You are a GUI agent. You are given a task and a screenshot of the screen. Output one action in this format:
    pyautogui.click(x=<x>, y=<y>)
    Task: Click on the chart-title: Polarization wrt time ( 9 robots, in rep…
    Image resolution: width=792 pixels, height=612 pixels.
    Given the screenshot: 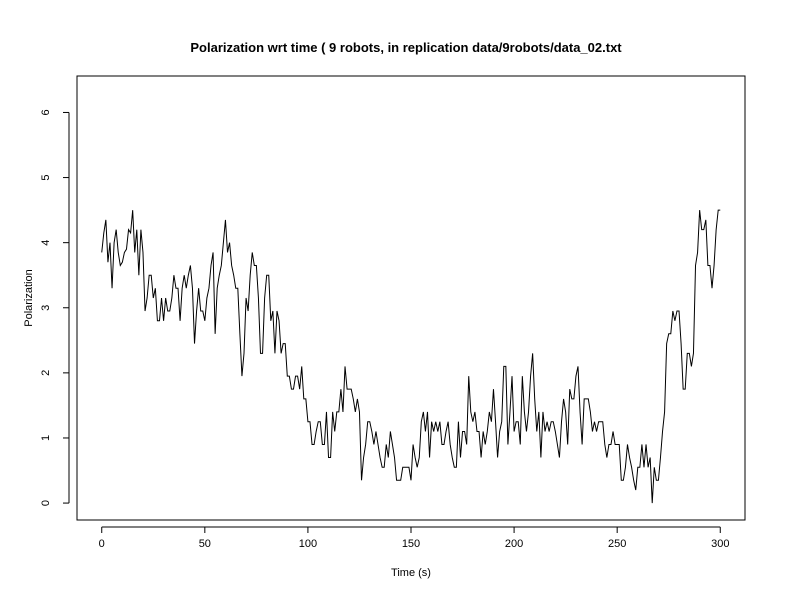 What is the action you would take?
    pyautogui.click(x=406, y=47)
    